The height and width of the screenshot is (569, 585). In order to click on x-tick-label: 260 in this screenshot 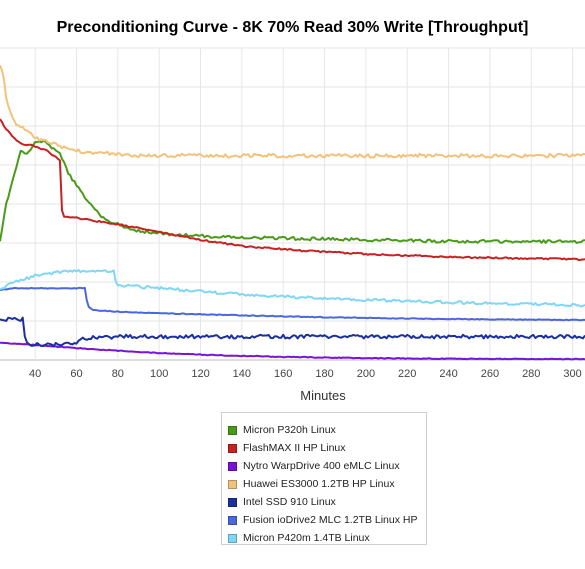, I will do `click(490, 374)`.